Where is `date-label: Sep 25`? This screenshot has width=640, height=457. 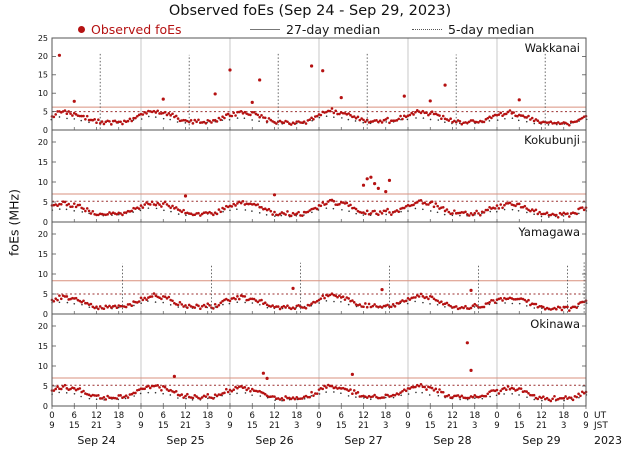
date-label: Sep 25 is located at coordinates (185, 440).